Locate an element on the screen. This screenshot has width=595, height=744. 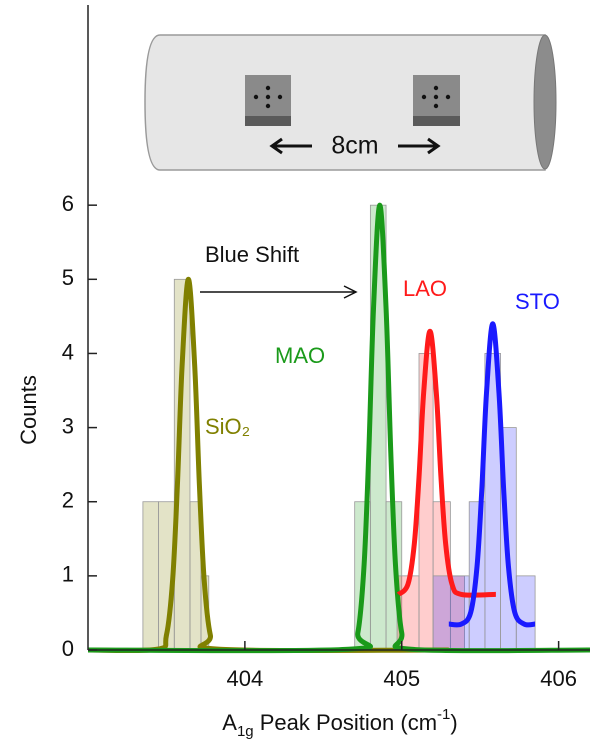
y-tick-label: 2 is located at coordinates (68, 500).